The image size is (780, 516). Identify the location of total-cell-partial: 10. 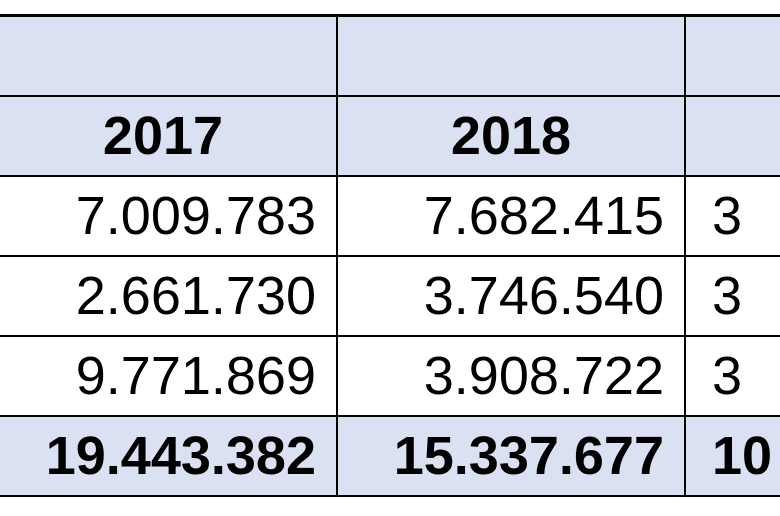
(732, 455).